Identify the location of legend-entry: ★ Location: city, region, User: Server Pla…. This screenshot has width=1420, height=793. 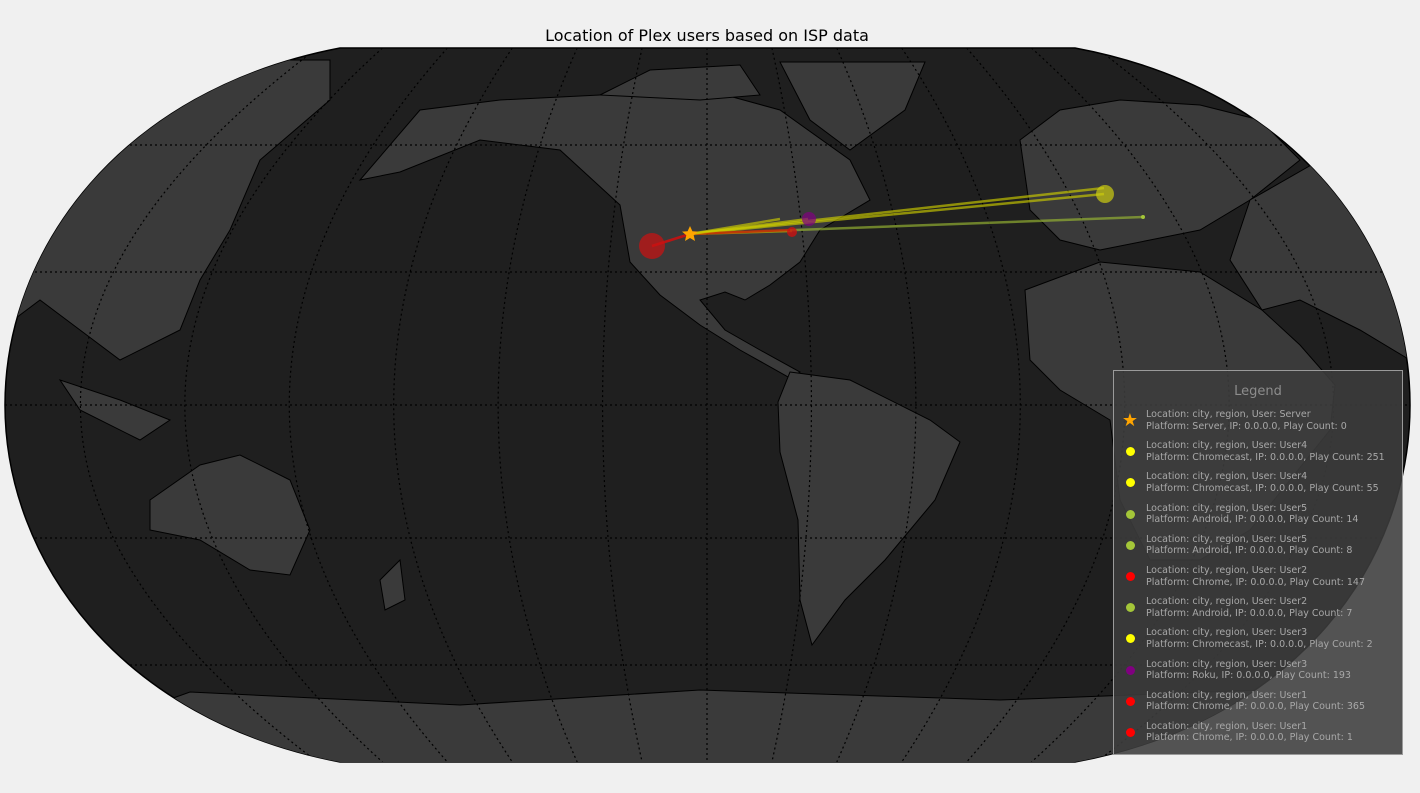
(1258, 420).